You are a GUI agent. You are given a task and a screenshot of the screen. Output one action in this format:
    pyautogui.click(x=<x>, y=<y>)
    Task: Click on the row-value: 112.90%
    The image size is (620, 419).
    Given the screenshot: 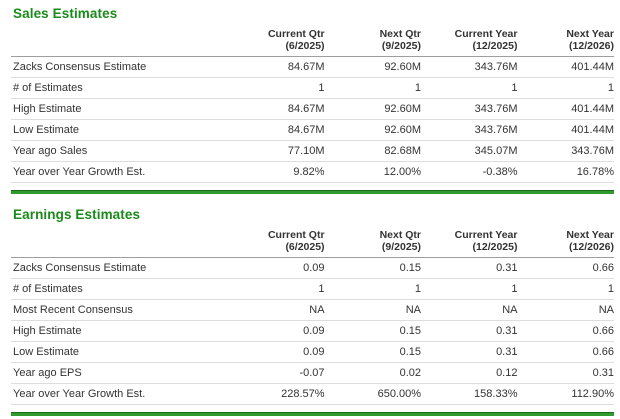 What is the action you would take?
    pyautogui.click(x=565, y=394)
    